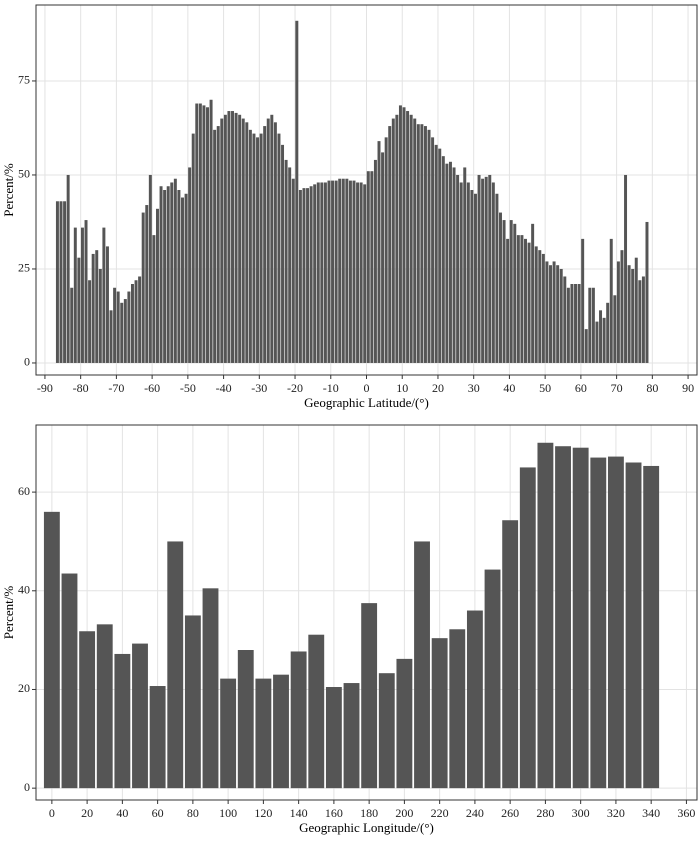 The image size is (700, 842). What do you see at coordinates (24, 688) in the screenshot?
I see `y-tick-label: 20` at bounding box center [24, 688].